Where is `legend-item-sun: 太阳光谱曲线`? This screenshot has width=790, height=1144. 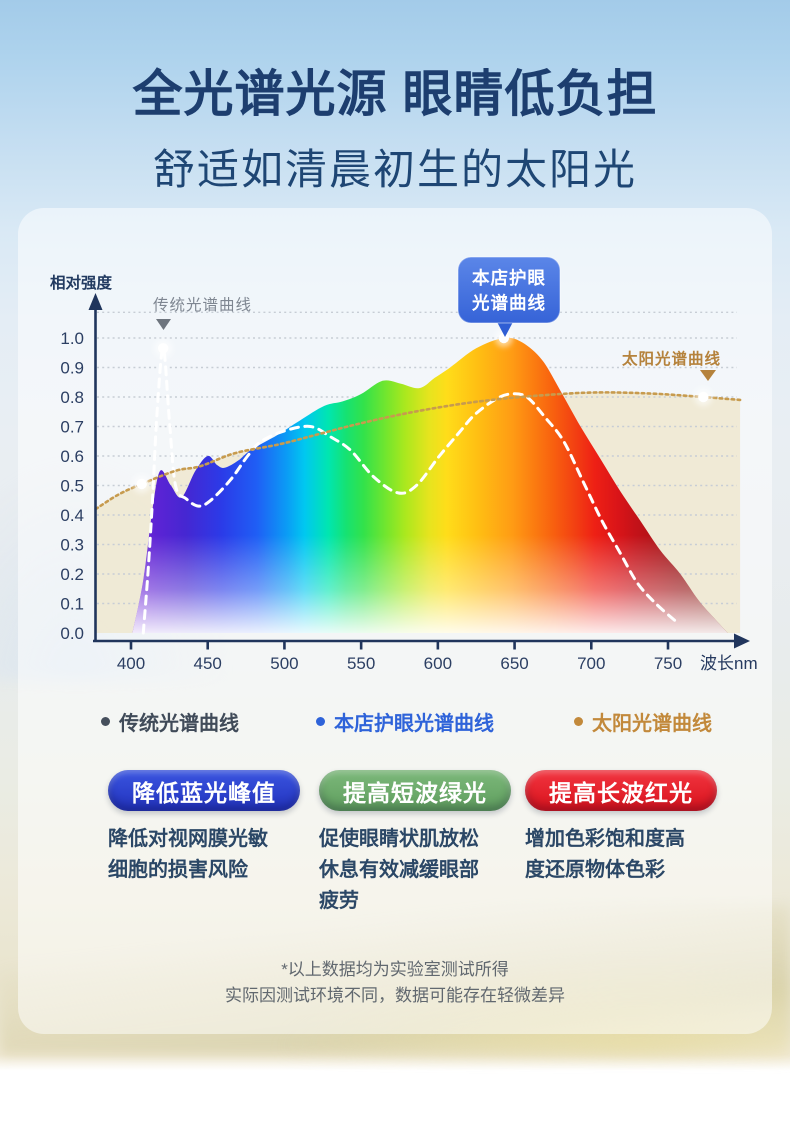
legend-item-sun: 太阳光谱曲线 is located at coordinates (643, 721).